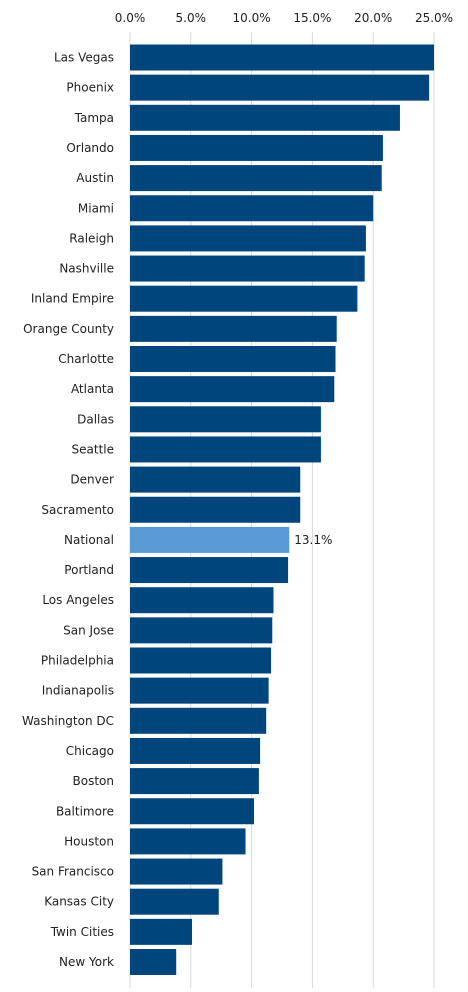  Describe the element at coordinates (90, 751) in the screenshot. I see `category-label: Chicago` at that location.